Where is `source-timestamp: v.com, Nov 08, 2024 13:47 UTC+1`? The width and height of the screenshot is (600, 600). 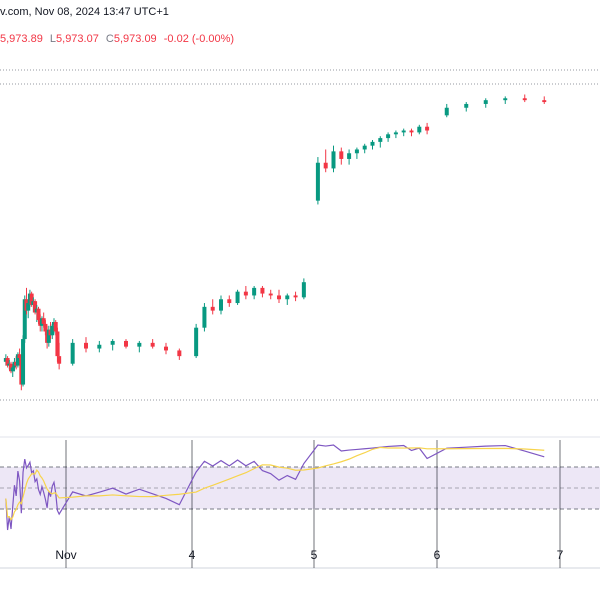
source-timestamp: v.com, Nov 08, 2024 13:47 UTC+1 is located at coordinates (84, 12).